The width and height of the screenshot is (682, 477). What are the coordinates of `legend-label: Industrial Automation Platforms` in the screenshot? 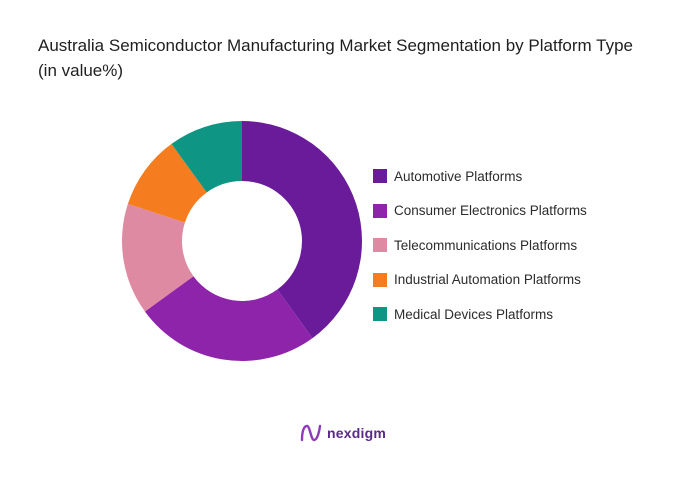 It's located at (487, 279).